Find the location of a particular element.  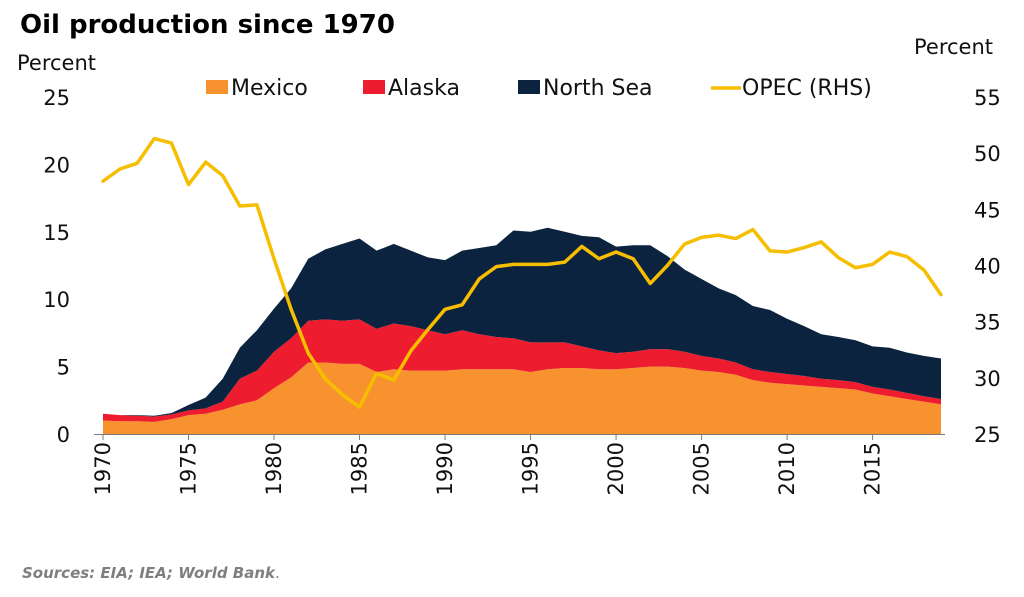

x-tick-label: 2000 is located at coordinates (616, 468).